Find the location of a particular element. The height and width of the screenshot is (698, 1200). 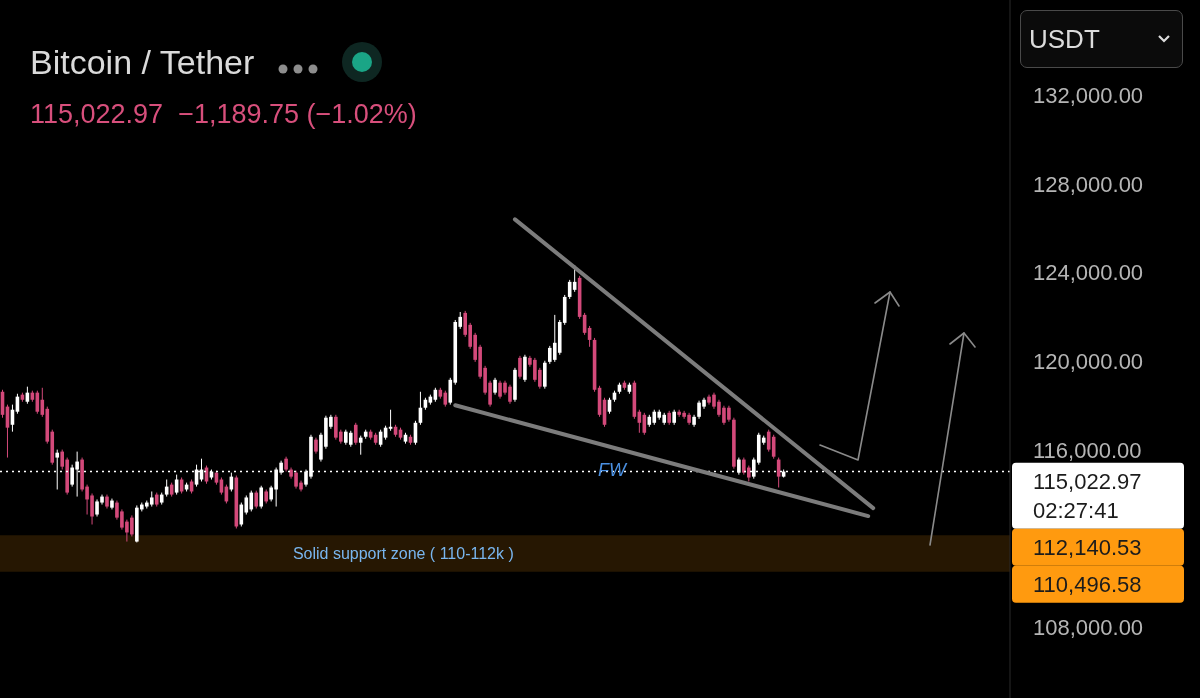

y-tick-label: 120,000.00 is located at coordinates (1088, 361).